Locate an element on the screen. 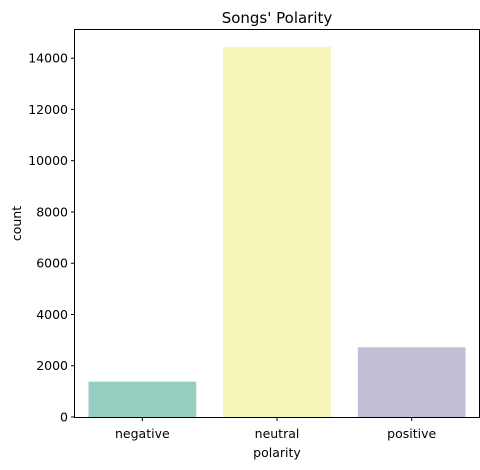 This screenshot has height=470, width=480. bar-negative is located at coordinates (142, 399).